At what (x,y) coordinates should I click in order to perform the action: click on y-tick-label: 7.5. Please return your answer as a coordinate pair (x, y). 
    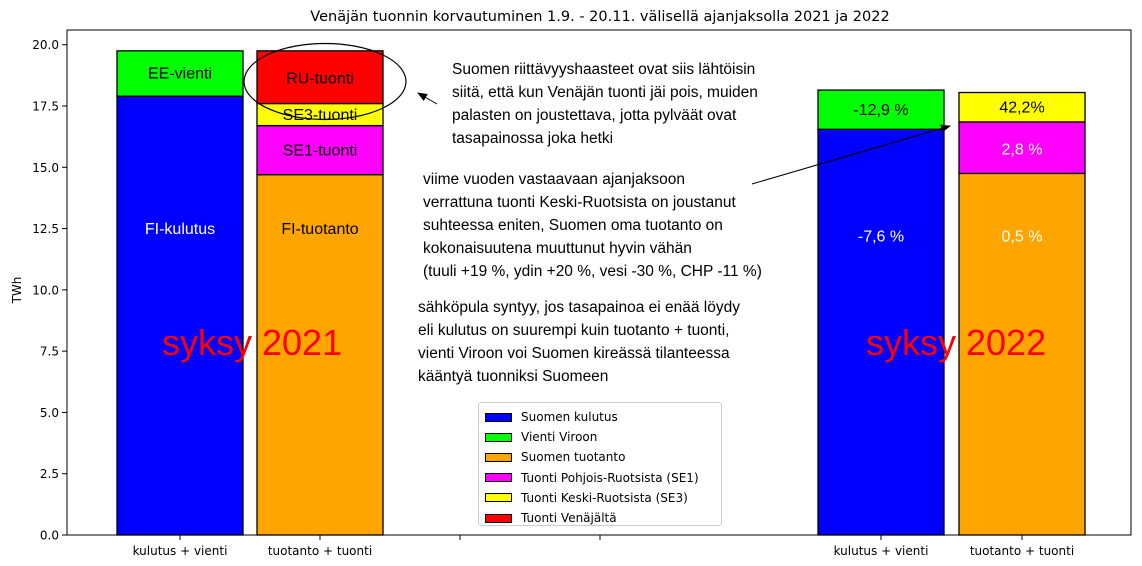
    Looking at the image, I should click on (49, 352).